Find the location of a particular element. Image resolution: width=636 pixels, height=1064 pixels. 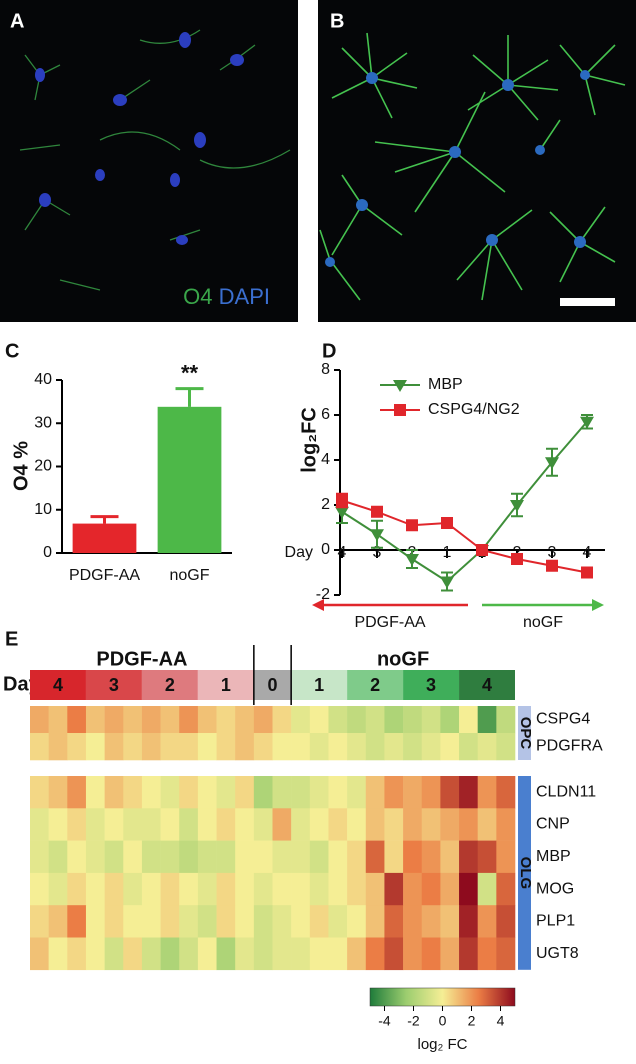

day-block-label: 0 is located at coordinates (272, 685).